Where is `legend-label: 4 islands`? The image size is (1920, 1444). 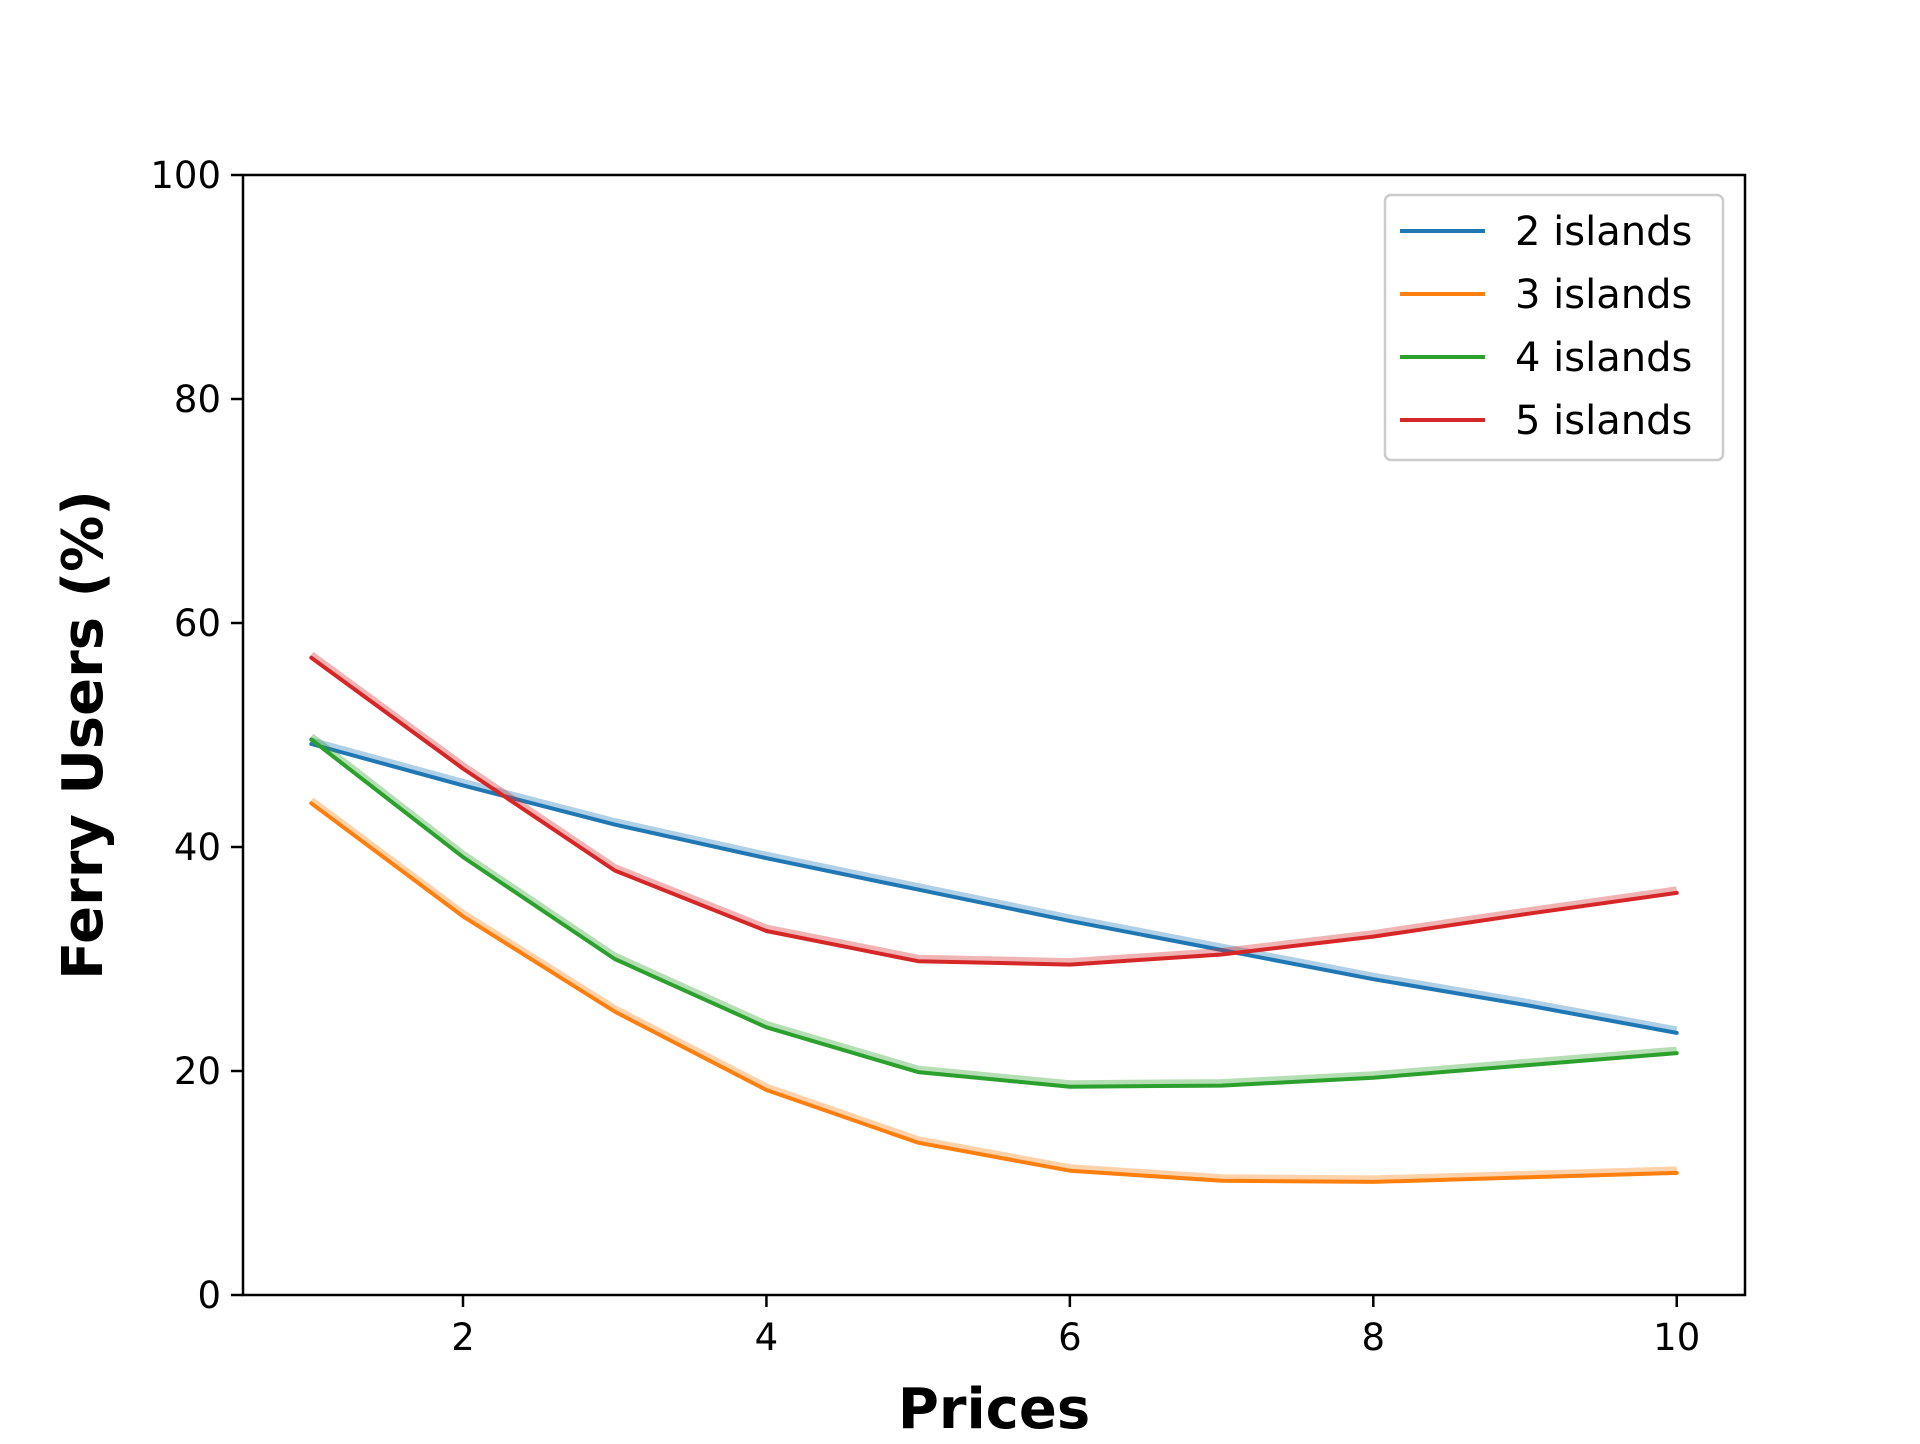 legend-label: 4 islands is located at coordinates (1603, 358).